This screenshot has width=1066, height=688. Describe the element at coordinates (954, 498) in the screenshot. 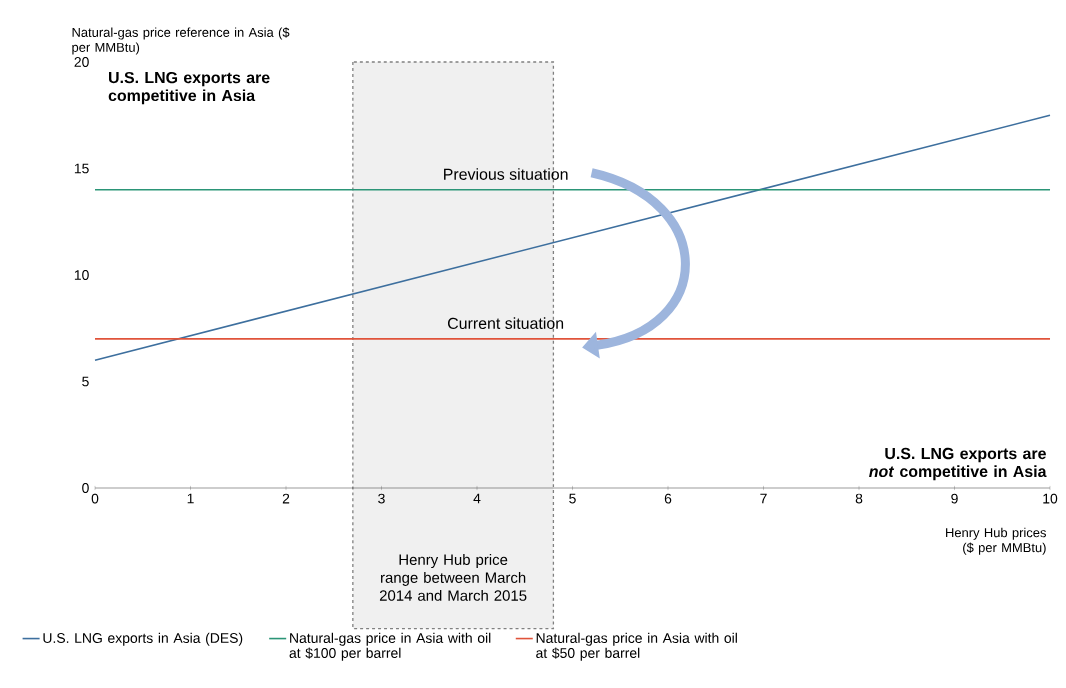

I see `x-tick-label: 9` at that location.